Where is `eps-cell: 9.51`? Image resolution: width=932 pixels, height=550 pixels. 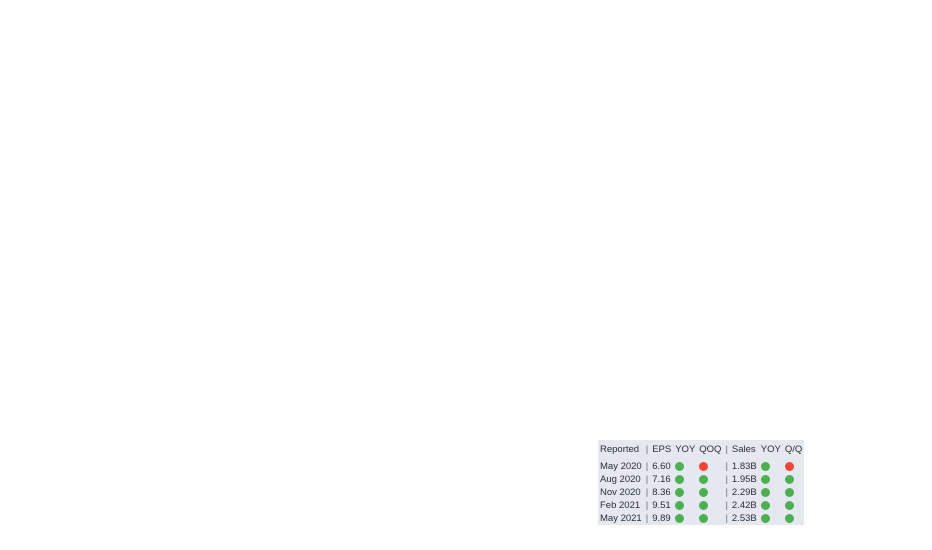
eps-cell: 9.51 is located at coordinates (661, 505).